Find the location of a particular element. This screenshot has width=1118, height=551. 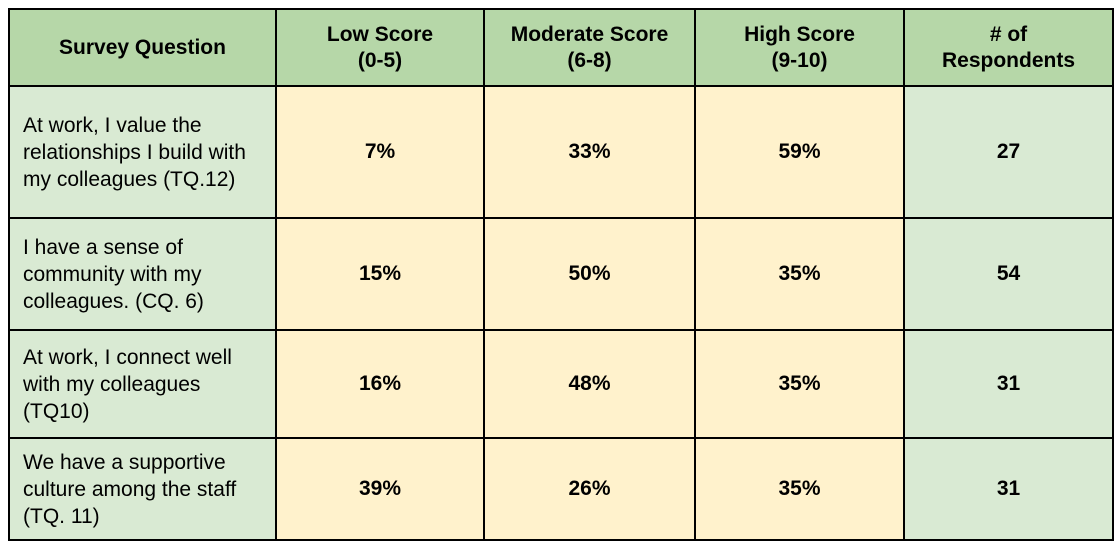

respondents-cell: 54 is located at coordinates (1008, 274).